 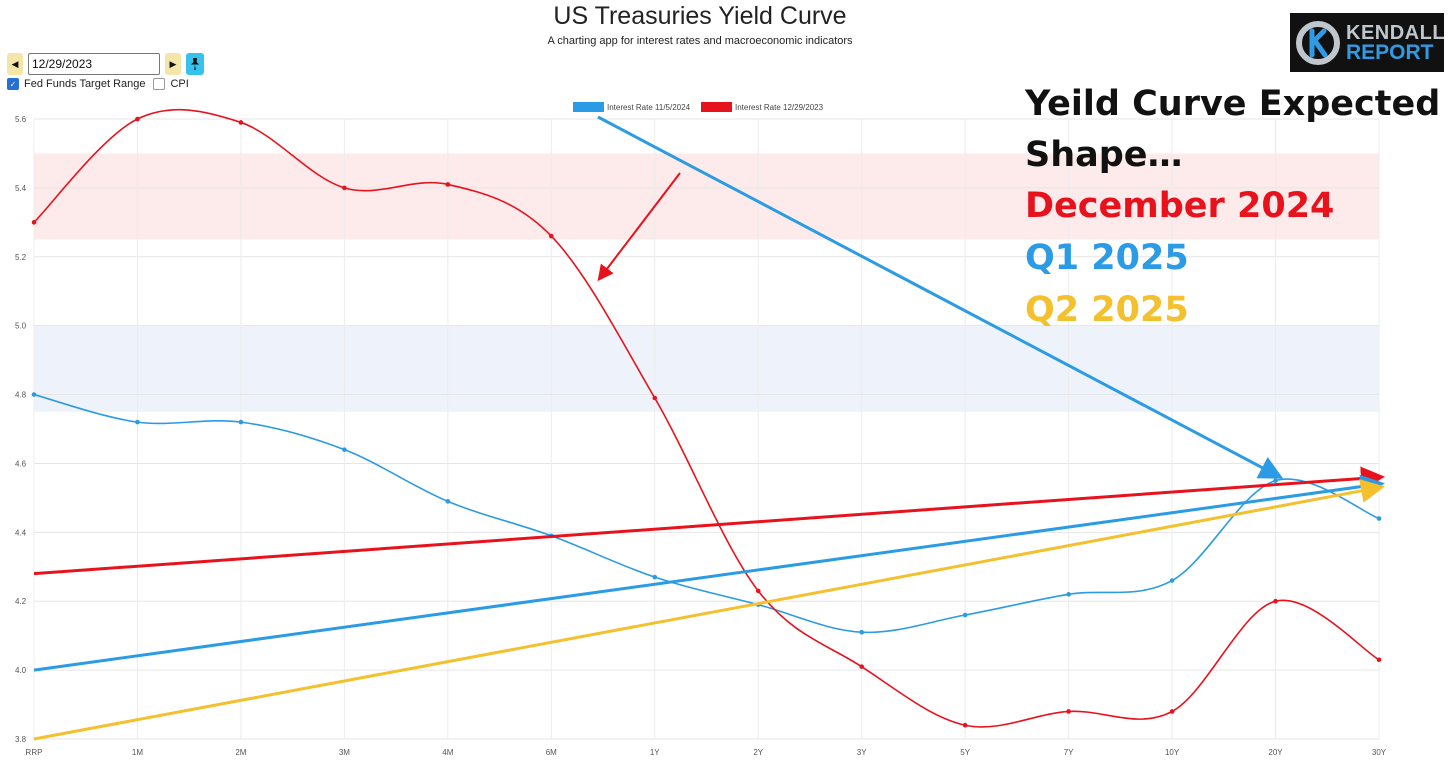 I want to click on x-tick-label: 20Y, so click(x=1275, y=752).